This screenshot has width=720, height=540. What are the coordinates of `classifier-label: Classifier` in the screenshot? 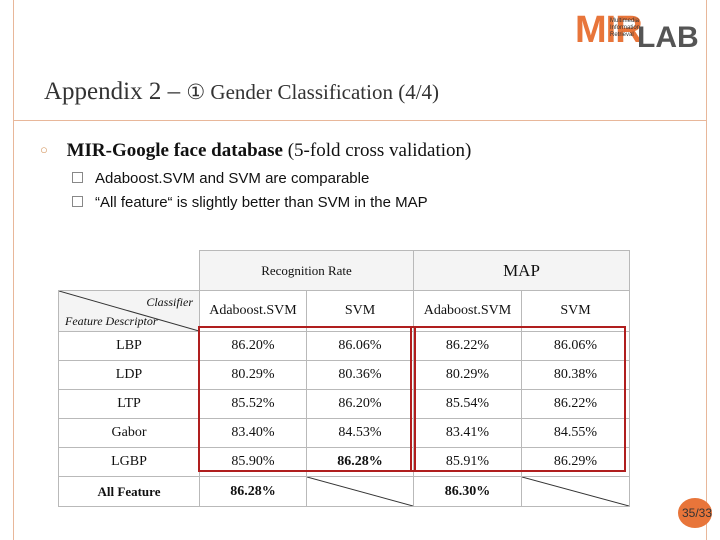 It's located at (169, 302).